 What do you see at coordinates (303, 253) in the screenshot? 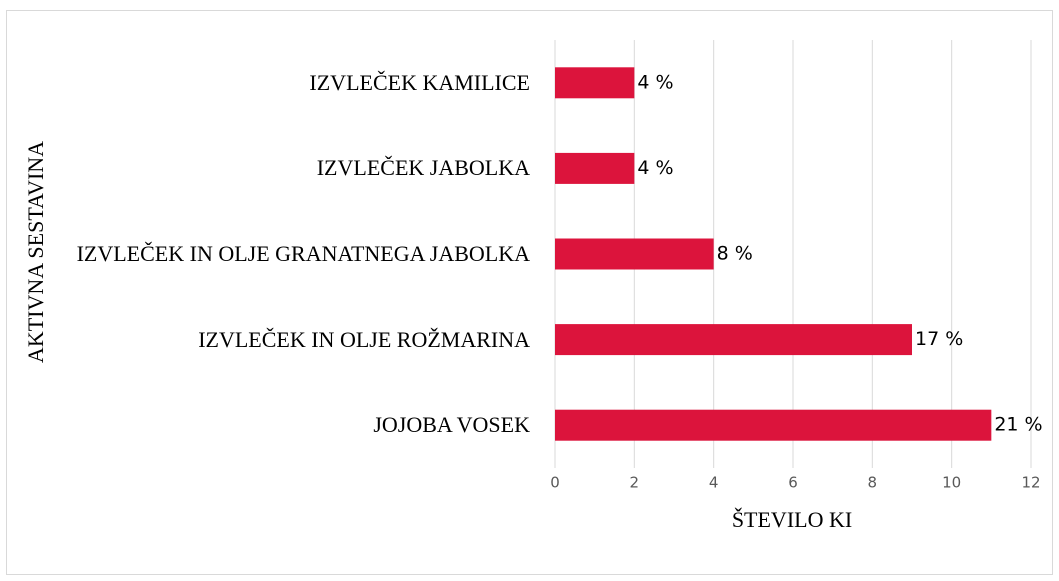
I see `y-tick-label: IZVLEČEK IN OLJE GRANATNEGA JABOLKA` at bounding box center [303, 253].